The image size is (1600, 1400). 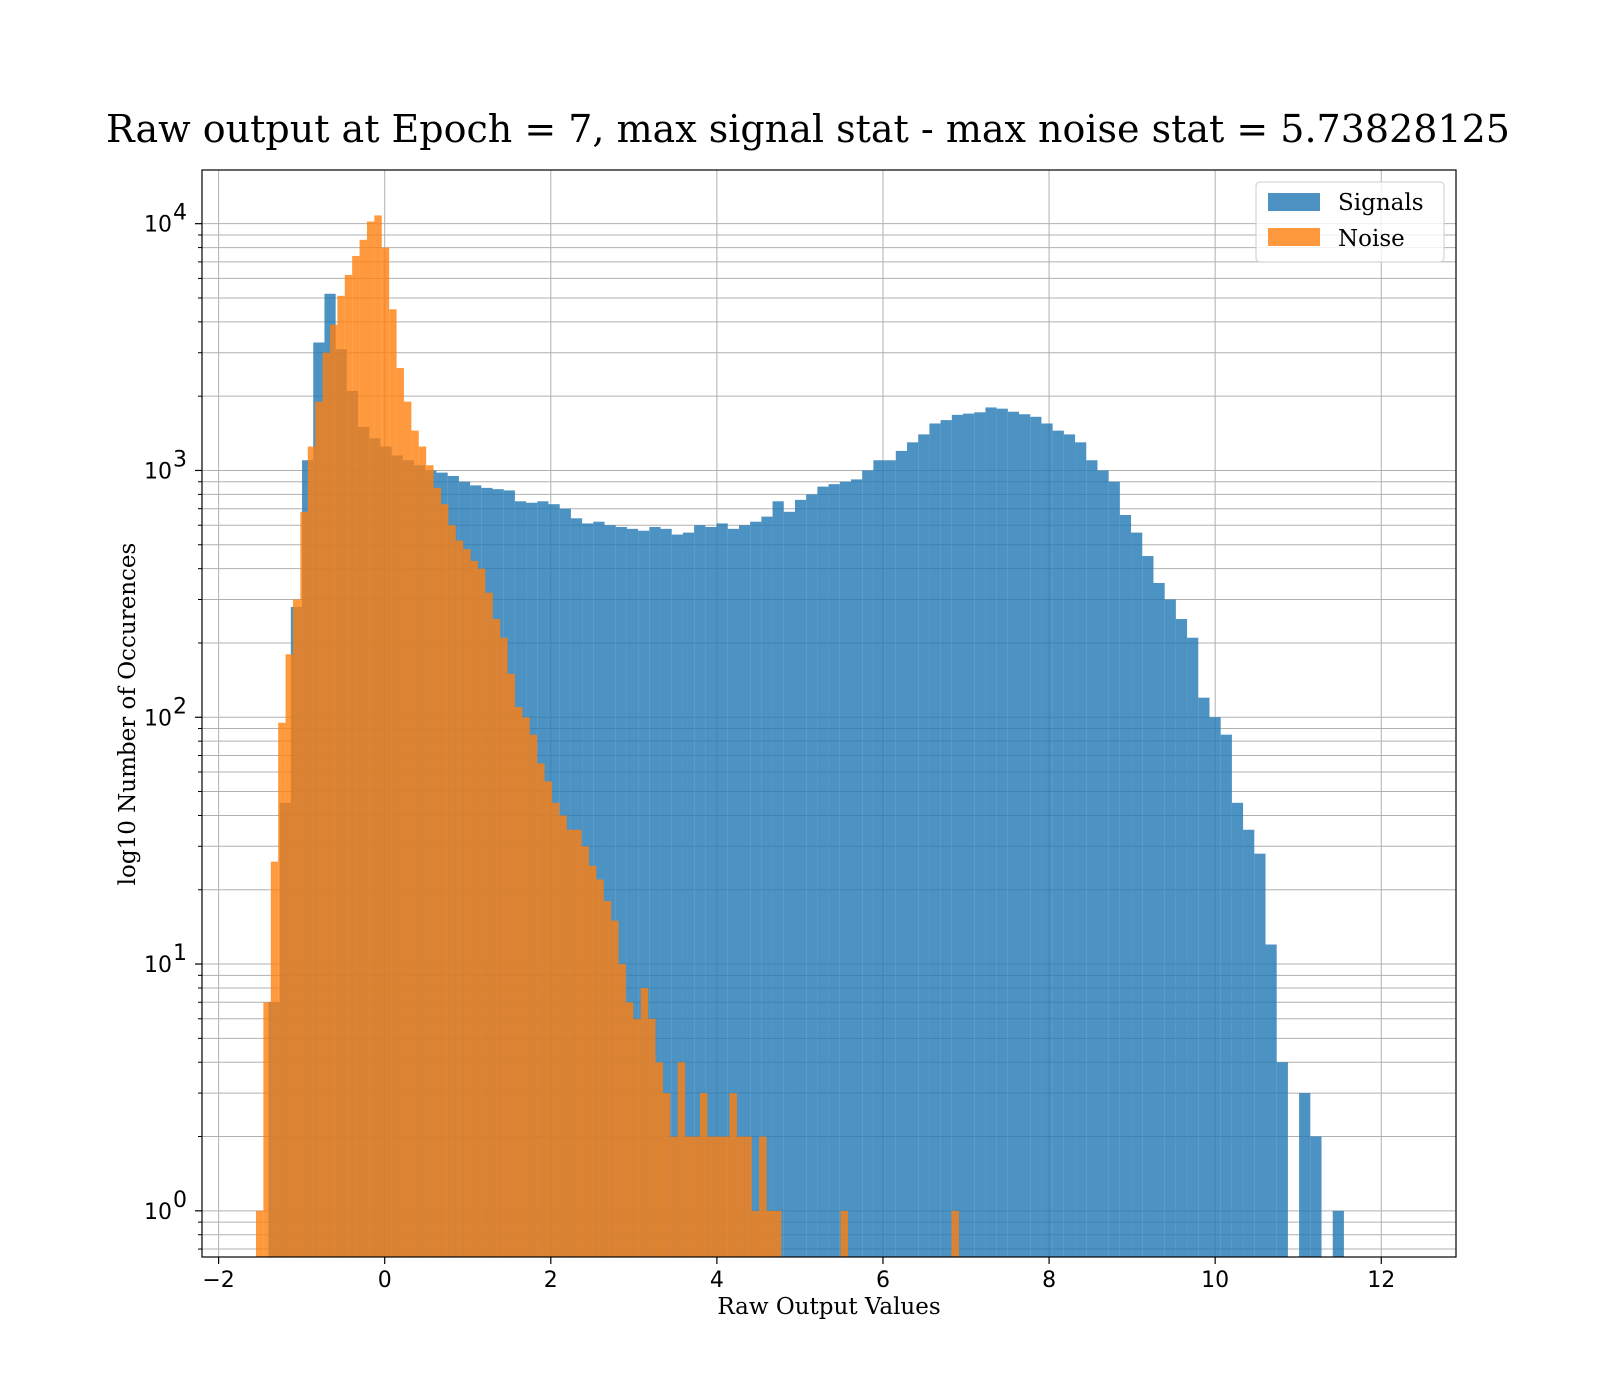 What do you see at coordinates (828, 1307) in the screenshot?
I see `x-axis-label: Raw Output Values` at bounding box center [828, 1307].